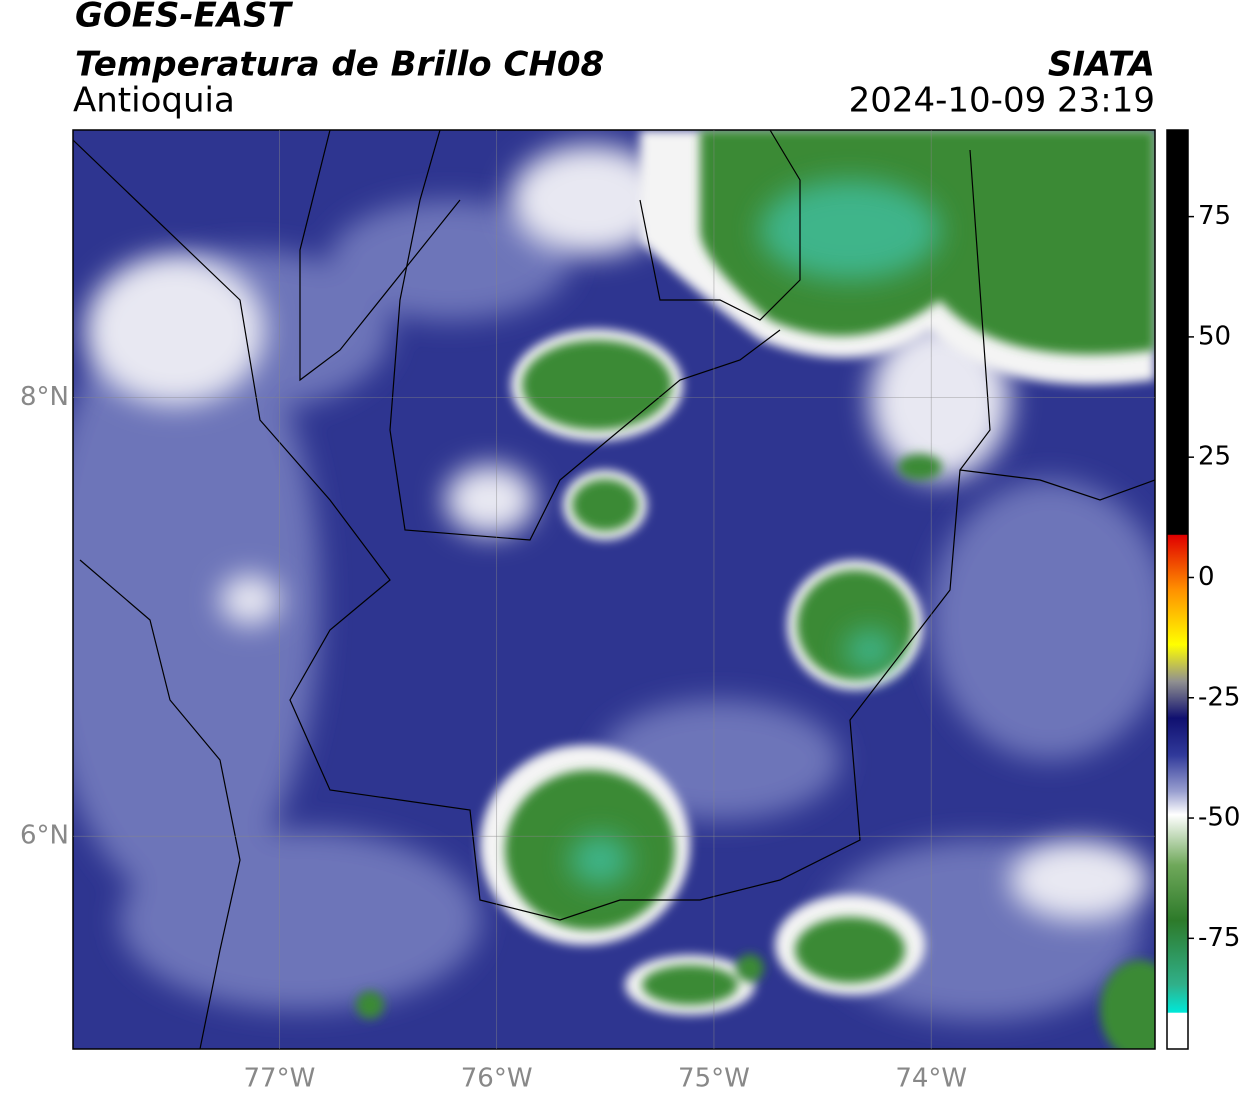 Image resolution: width=1252 pixels, height=1103 pixels. I want to click on x-tick-label: 76°W, so click(497, 1079).